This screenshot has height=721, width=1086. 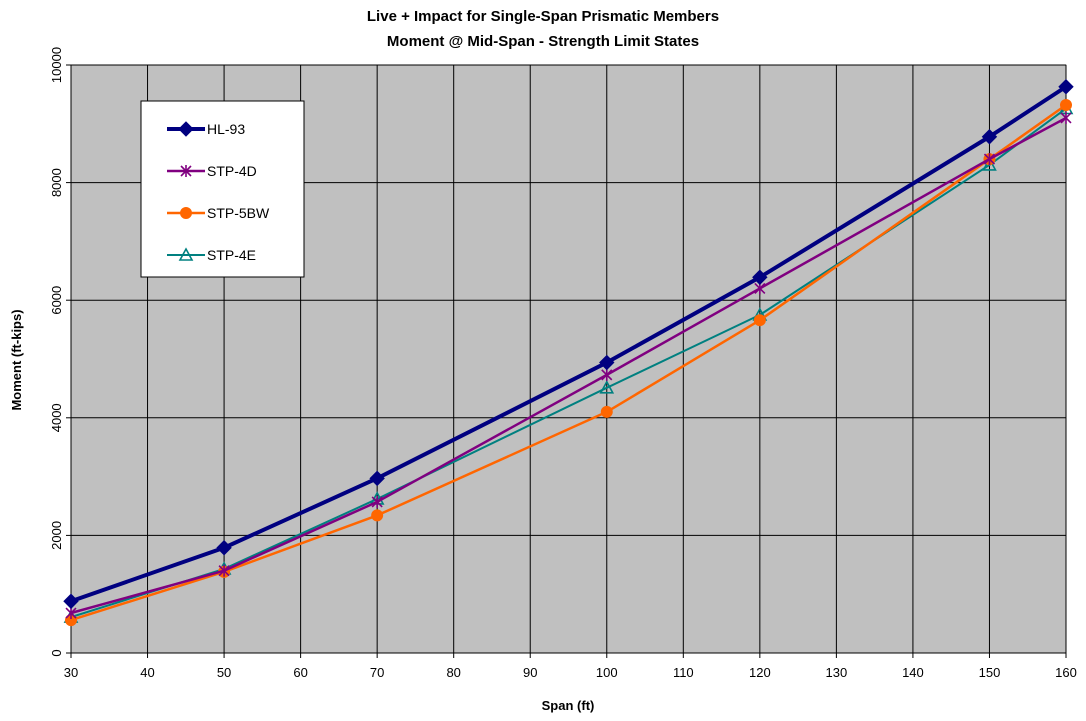 I want to click on x-tick-label: 120, so click(x=760, y=672).